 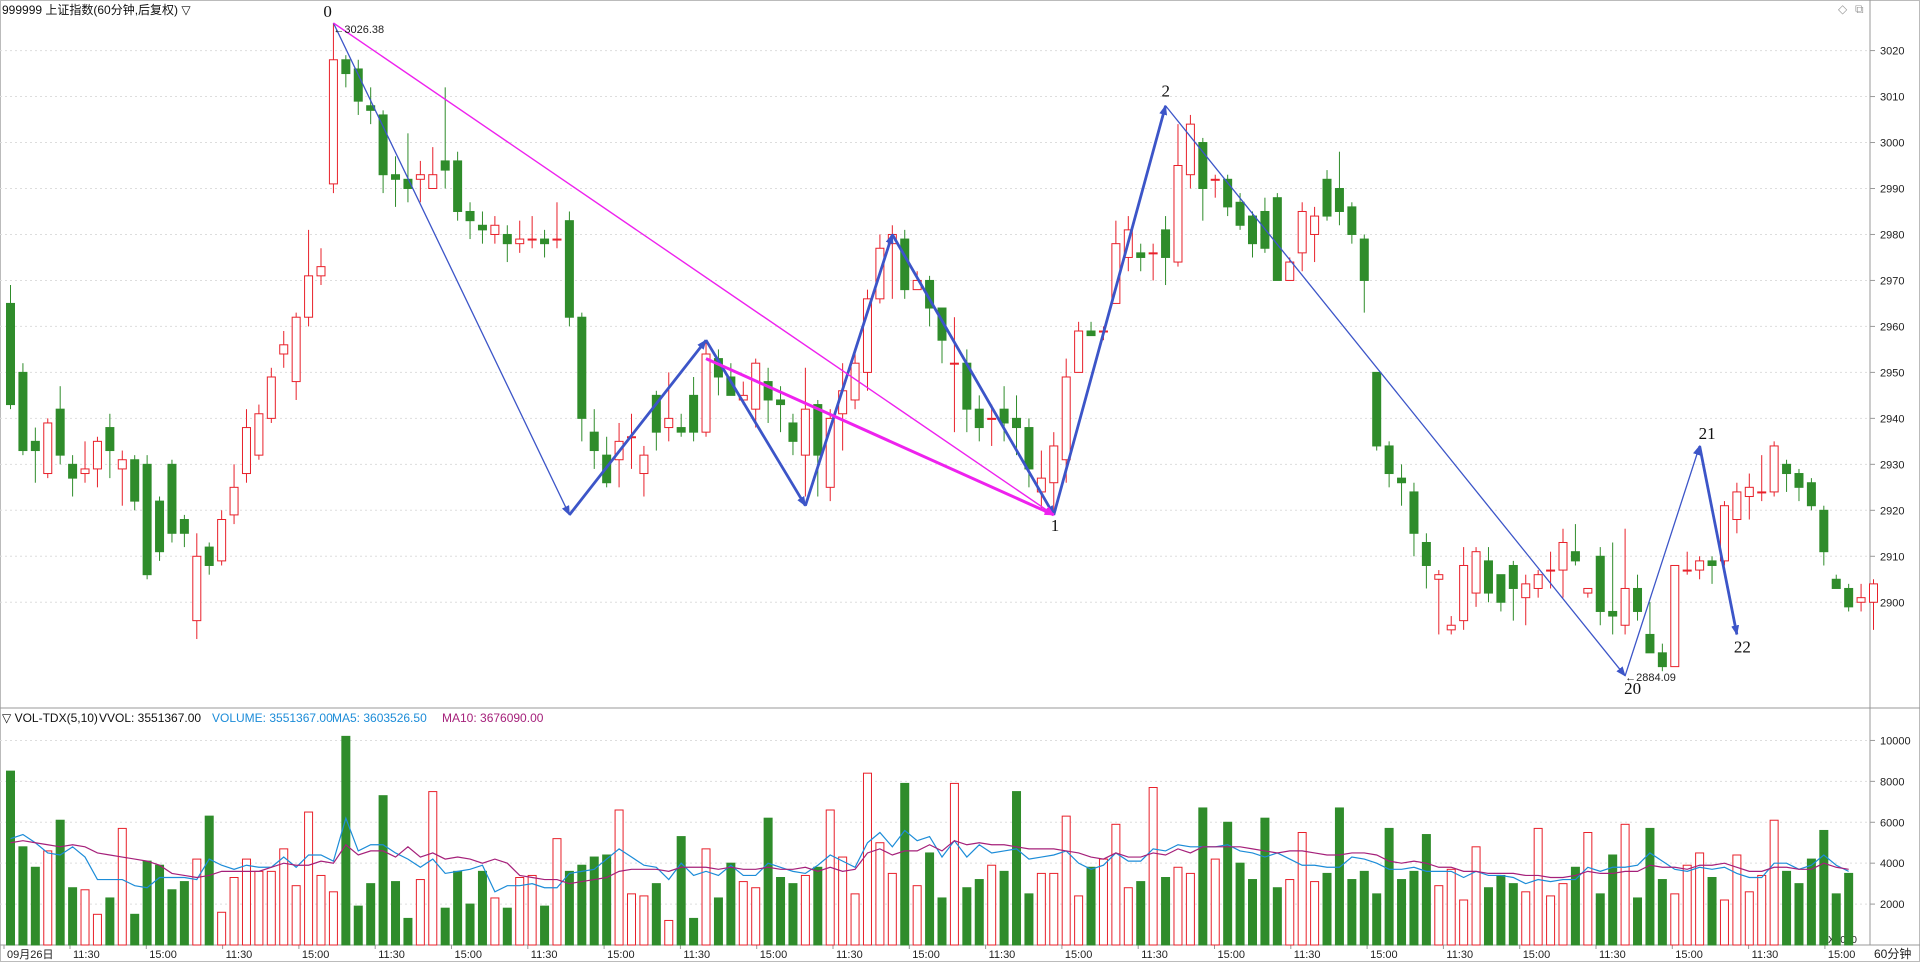 What do you see at coordinates (1892, 864) in the screenshot?
I see `volume-tick-label: 4000` at bounding box center [1892, 864].